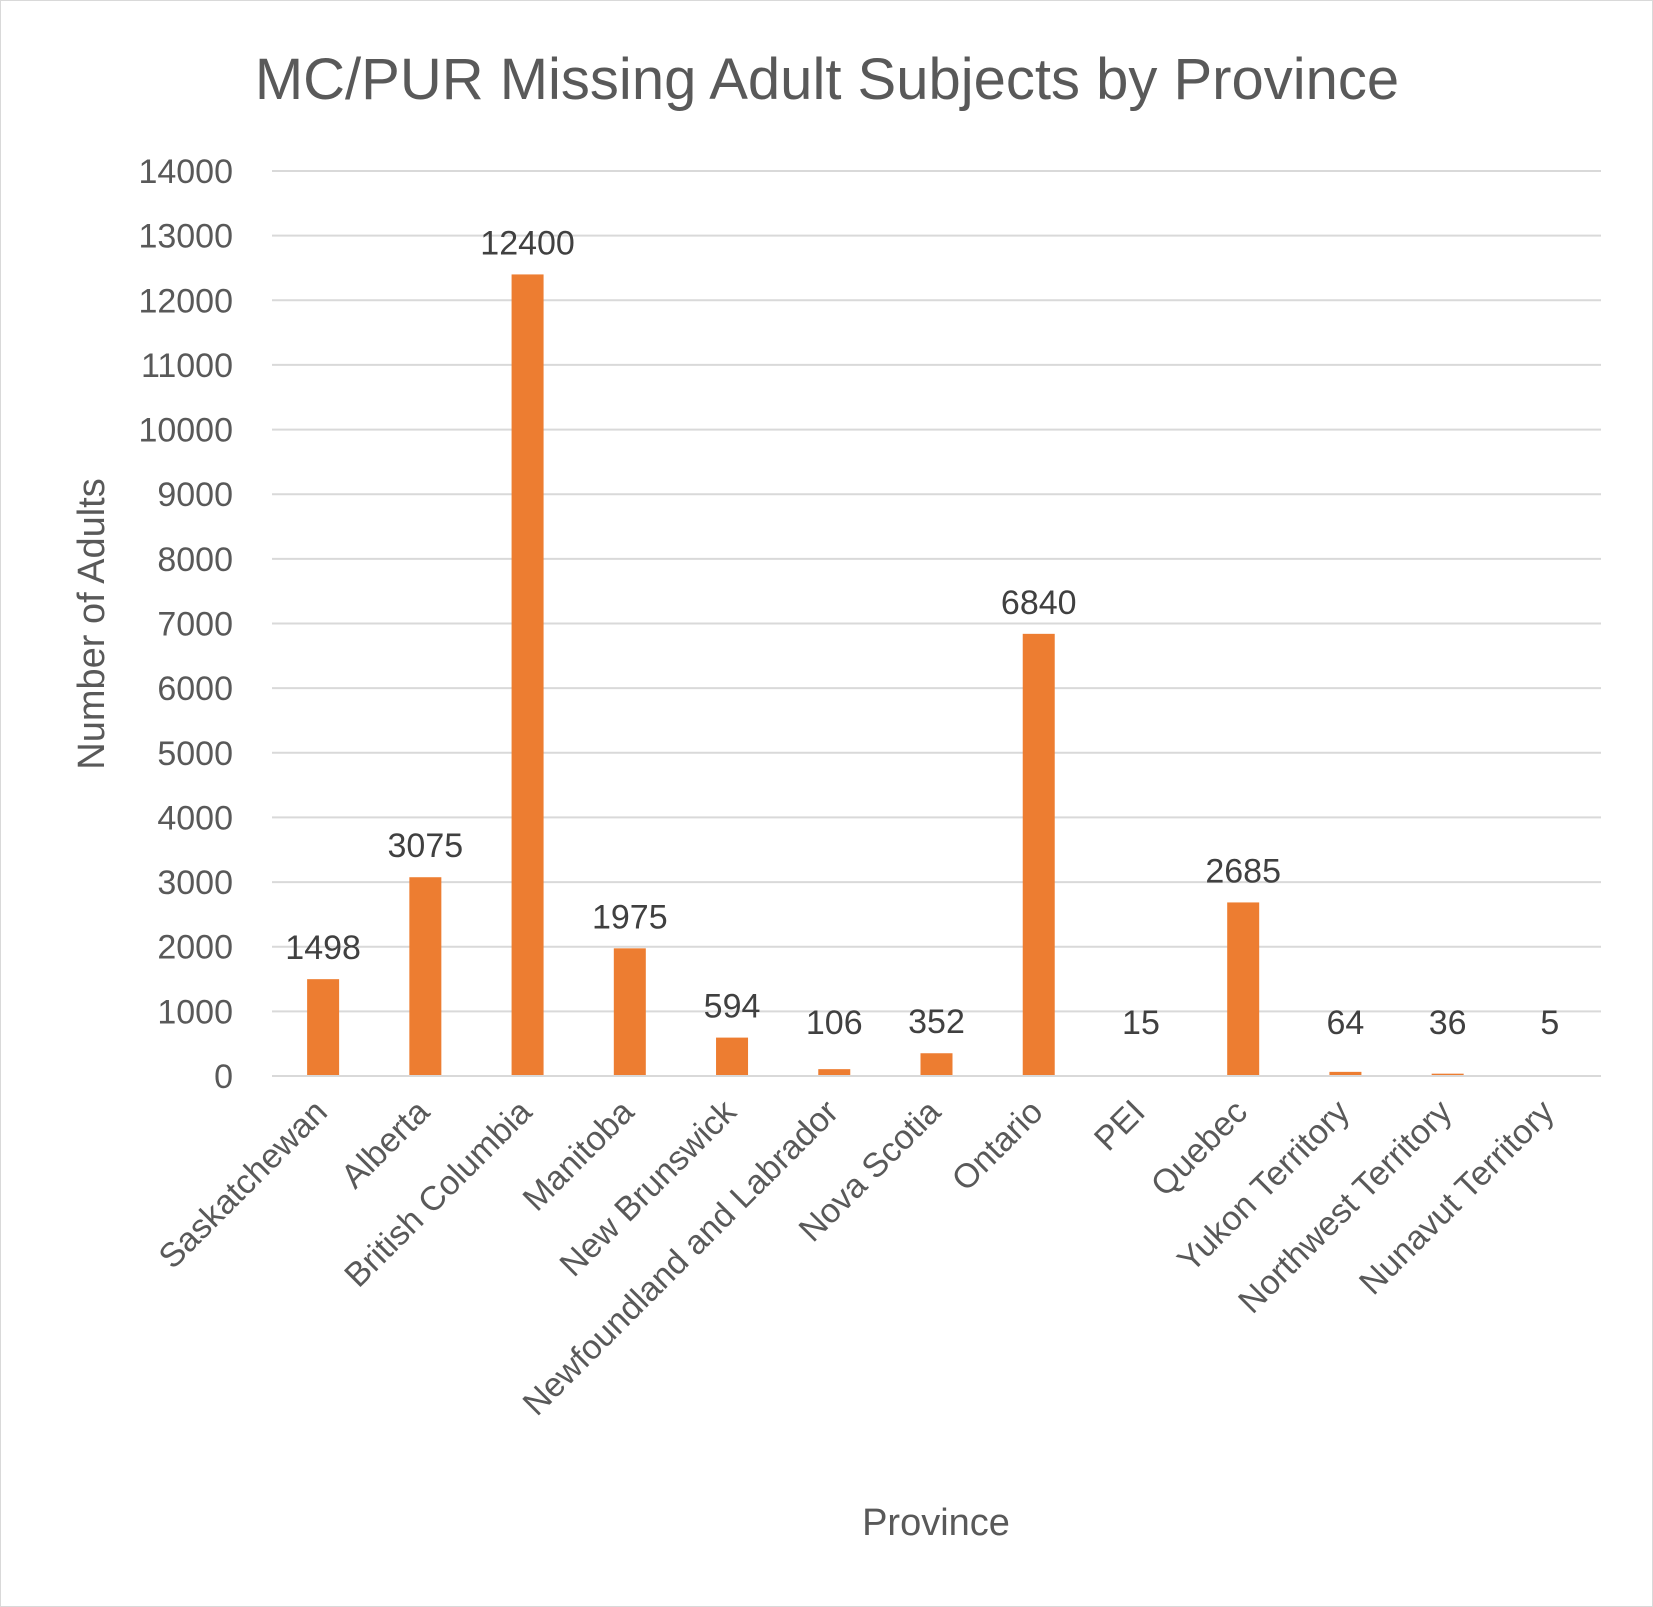 The height and width of the screenshot is (1607, 1653). Describe the element at coordinates (195, 495) in the screenshot. I see `y-tick-label: 9000` at that location.